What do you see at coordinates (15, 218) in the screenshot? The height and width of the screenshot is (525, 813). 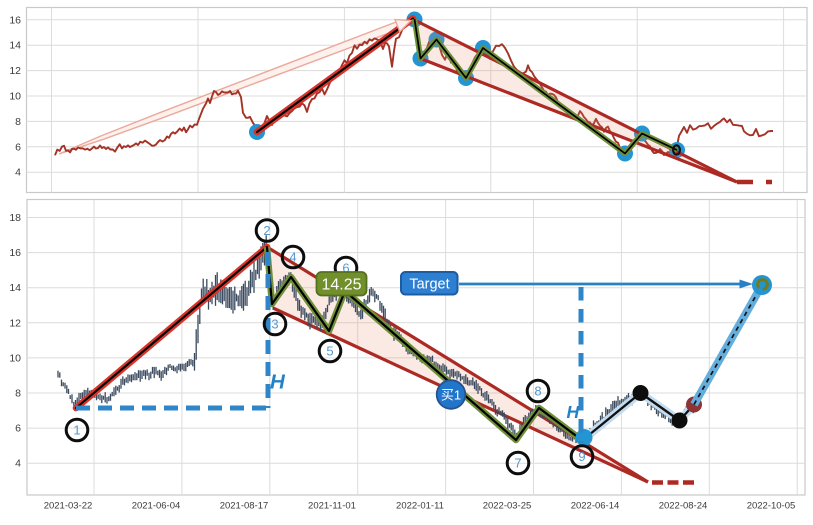 I see `svg-text: 18` at bounding box center [15, 218].